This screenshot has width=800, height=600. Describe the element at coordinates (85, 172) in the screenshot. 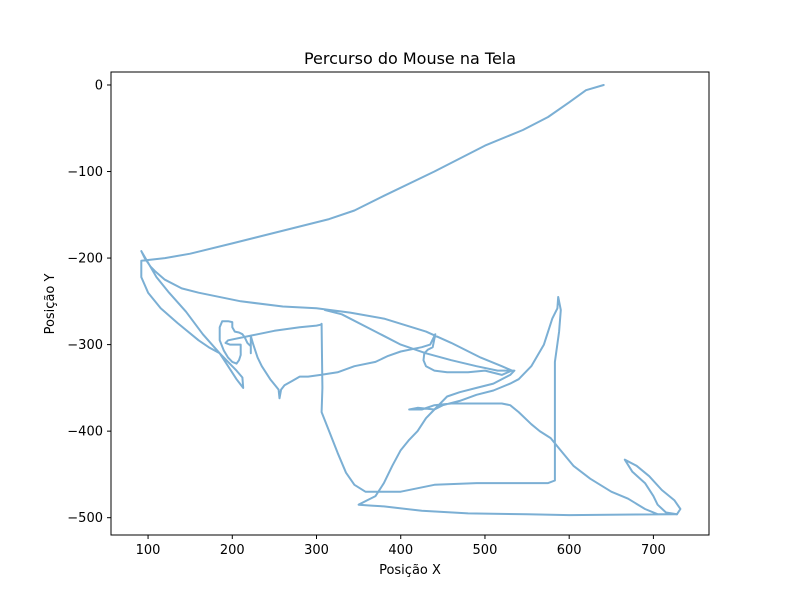

I see `y-tick-label: −100` at that location.